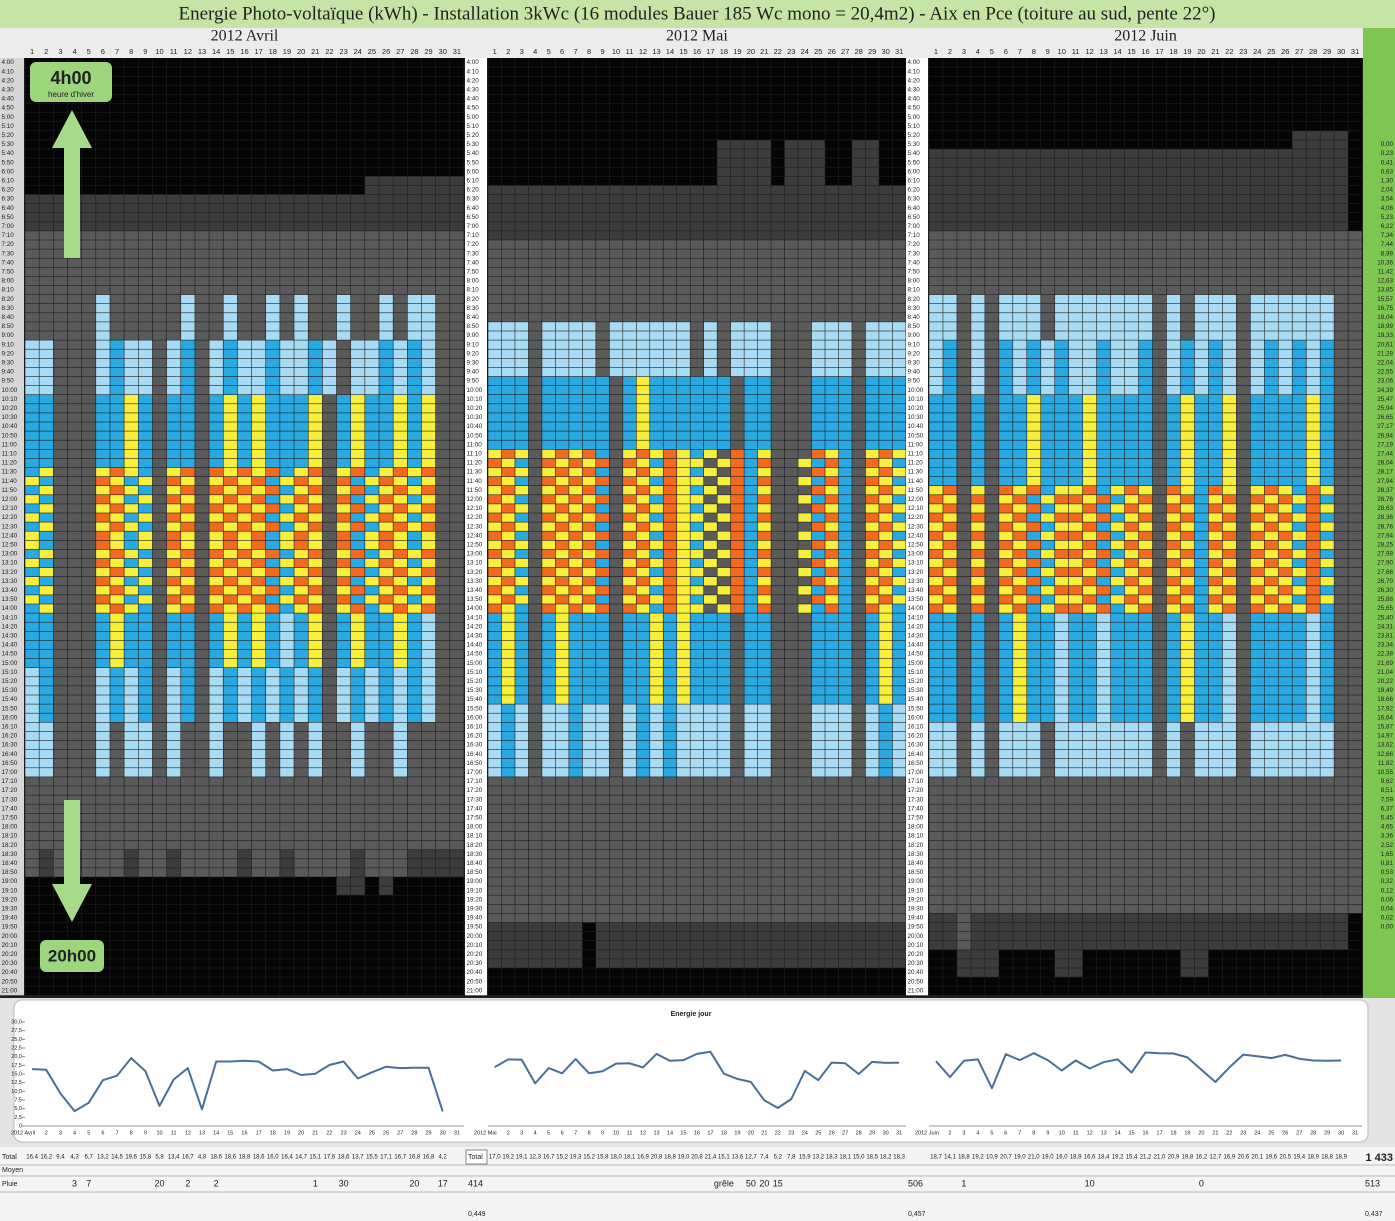  I want to click on day-number: 15, so click(230, 51).